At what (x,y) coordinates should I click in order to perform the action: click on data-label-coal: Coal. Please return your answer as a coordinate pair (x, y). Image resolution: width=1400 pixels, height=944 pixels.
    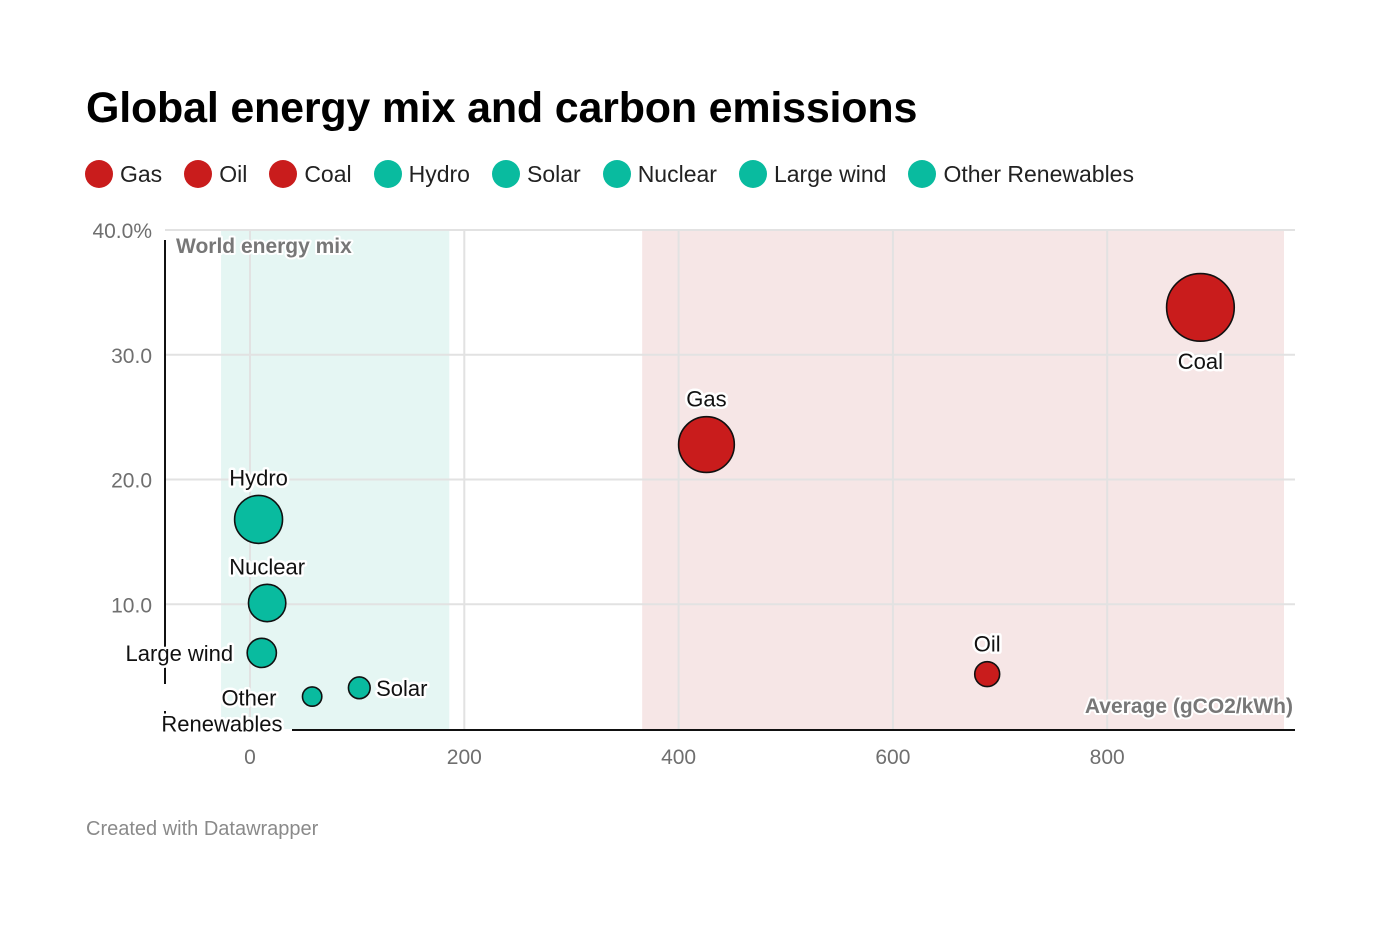
    Looking at the image, I should click on (1200, 361).